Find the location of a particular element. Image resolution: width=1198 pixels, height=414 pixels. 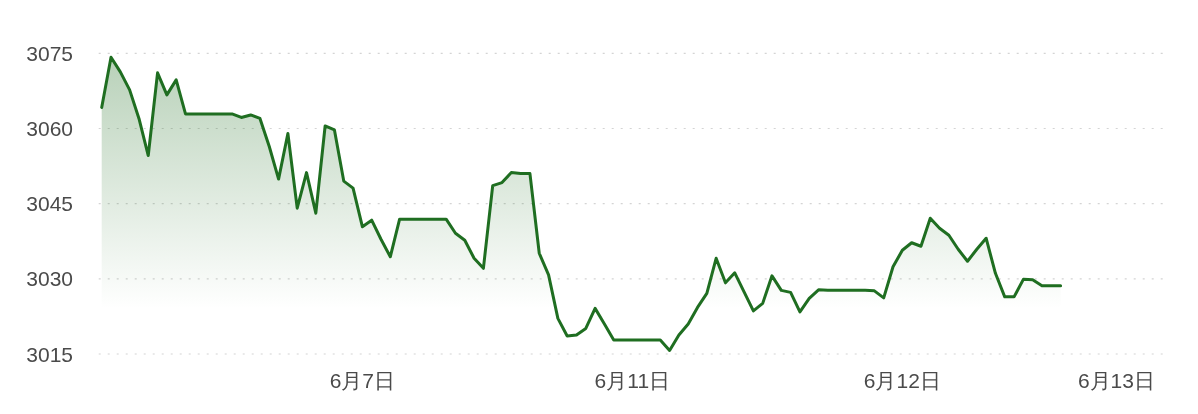

y-tick-label: 3015 is located at coordinates (49, 354).